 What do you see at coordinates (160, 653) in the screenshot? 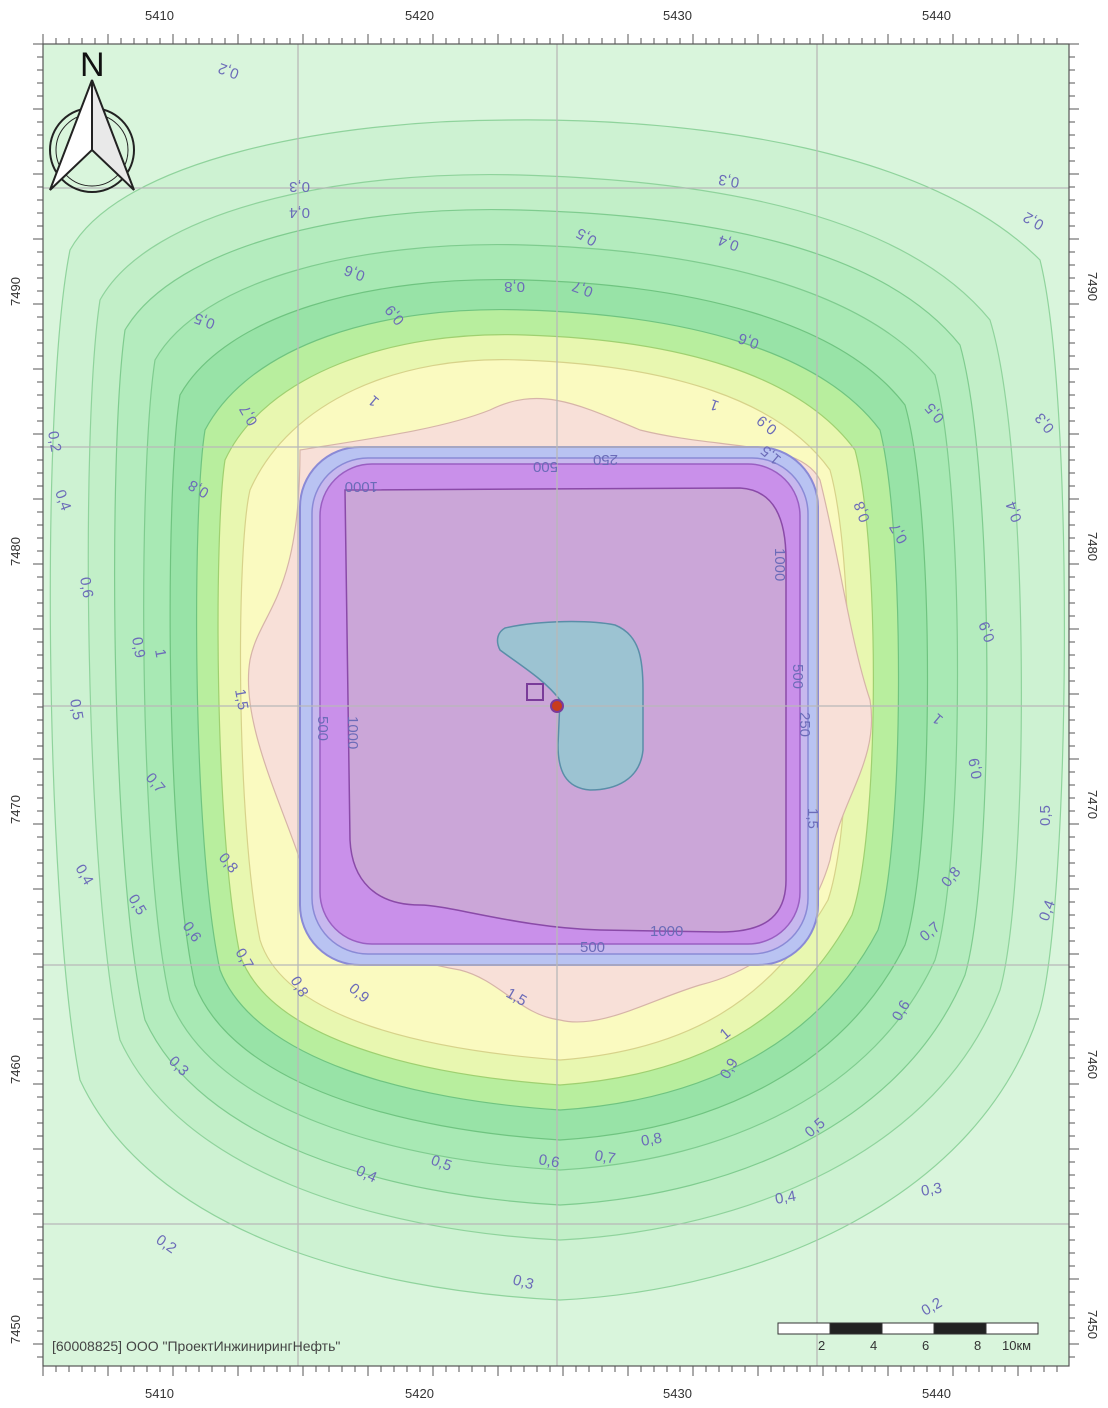
I see `contour-label: 1` at bounding box center [160, 653].